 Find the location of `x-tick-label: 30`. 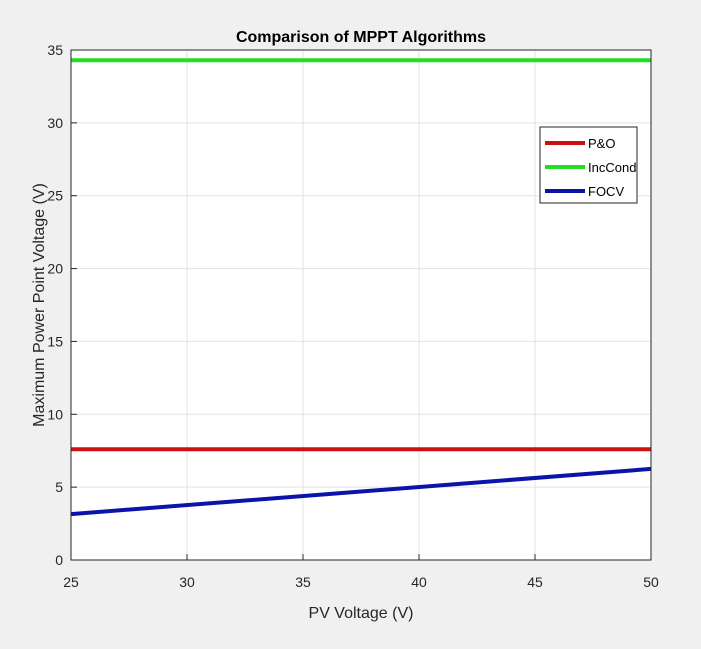

x-tick-label: 30 is located at coordinates (187, 582).